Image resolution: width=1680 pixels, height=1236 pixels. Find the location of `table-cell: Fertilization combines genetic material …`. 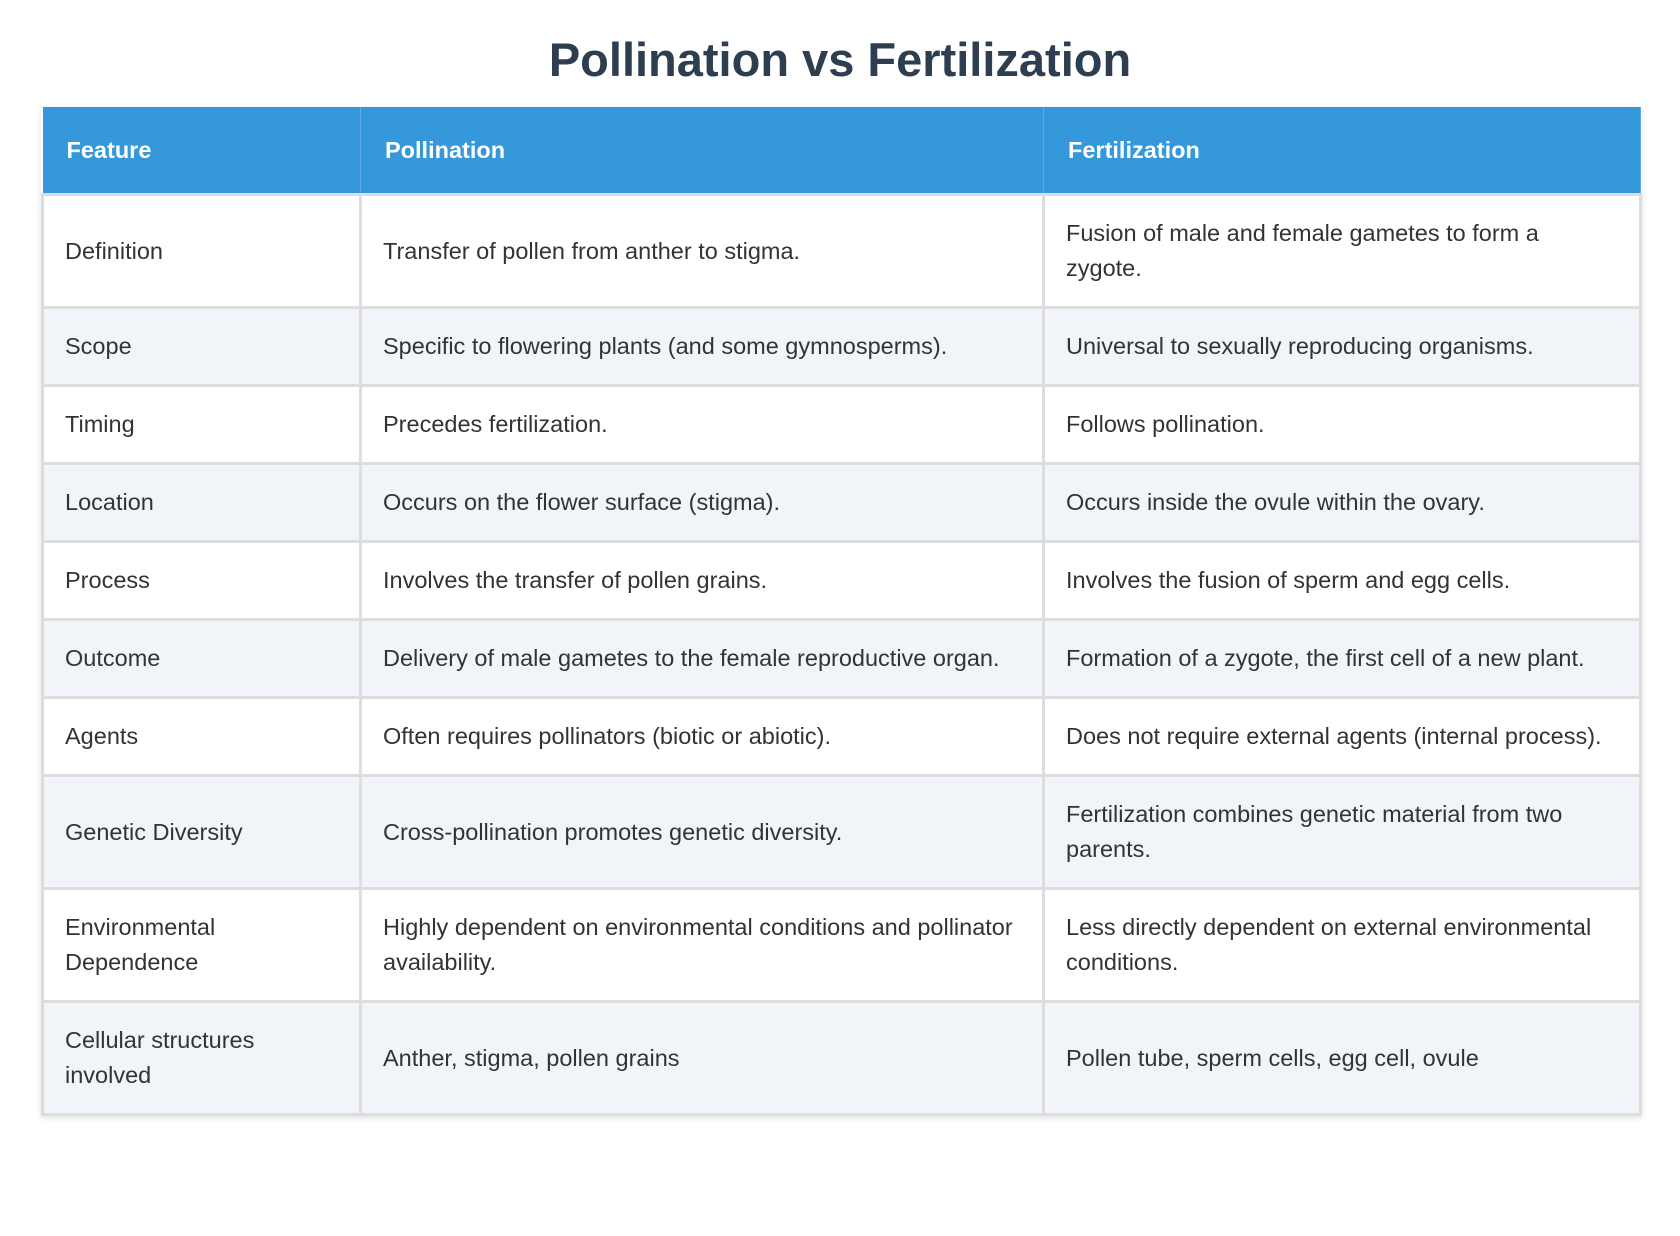

table-cell: Fertilization combines genetic material … is located at coordinates (1342, 832).